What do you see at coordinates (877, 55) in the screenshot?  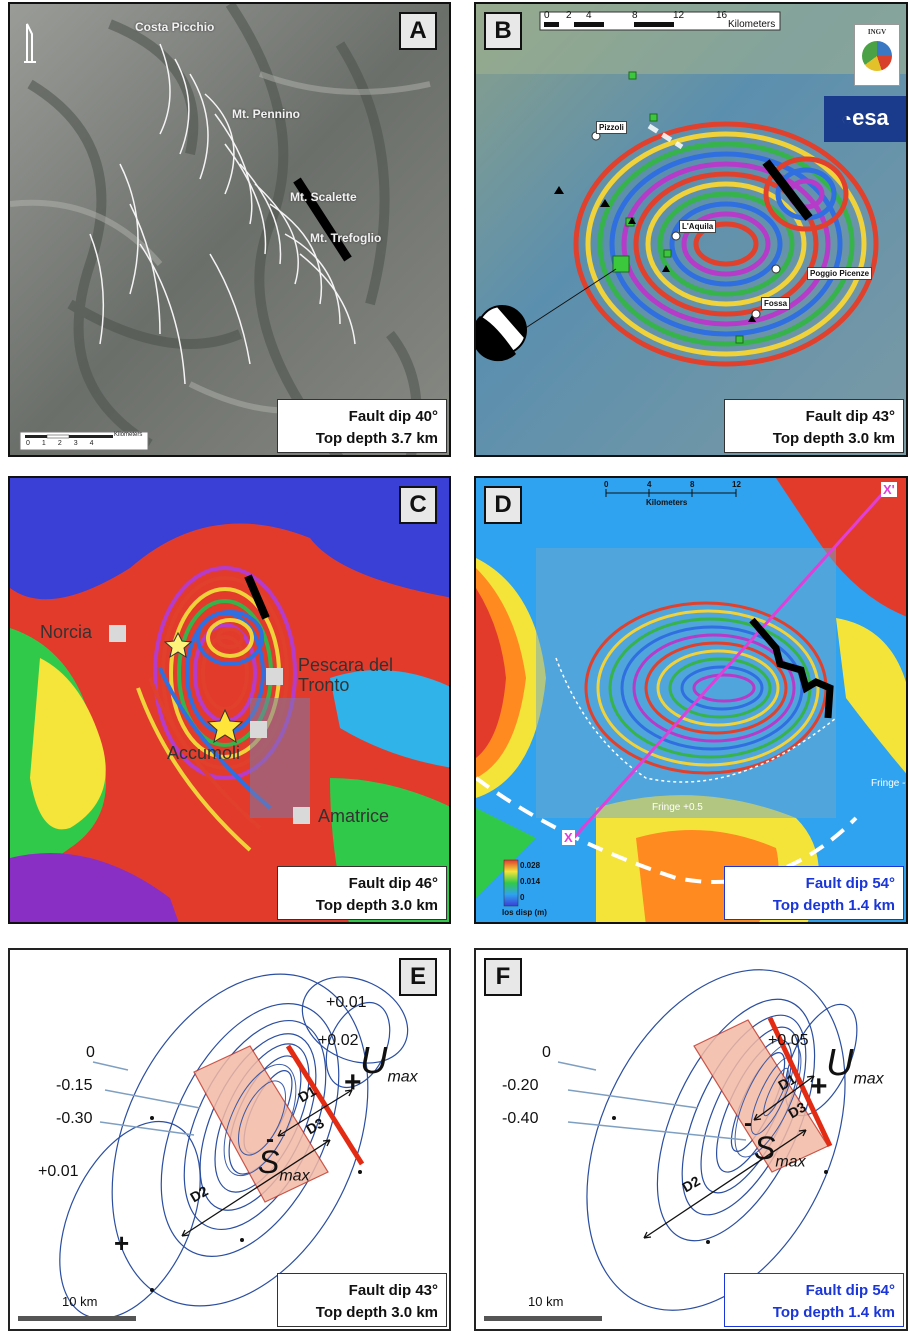 I see `ingv-logo: INGV` at bounding box center [877, 55].